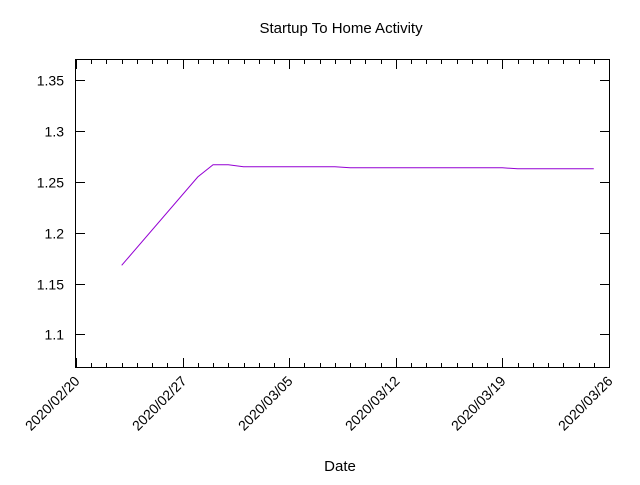 The height and width of the screenshot is (485, 640). What do you see at coordinates (50, 81) in the screenshot?
I see `y-tick-label: 1.35` at bounding box center [50, 81].